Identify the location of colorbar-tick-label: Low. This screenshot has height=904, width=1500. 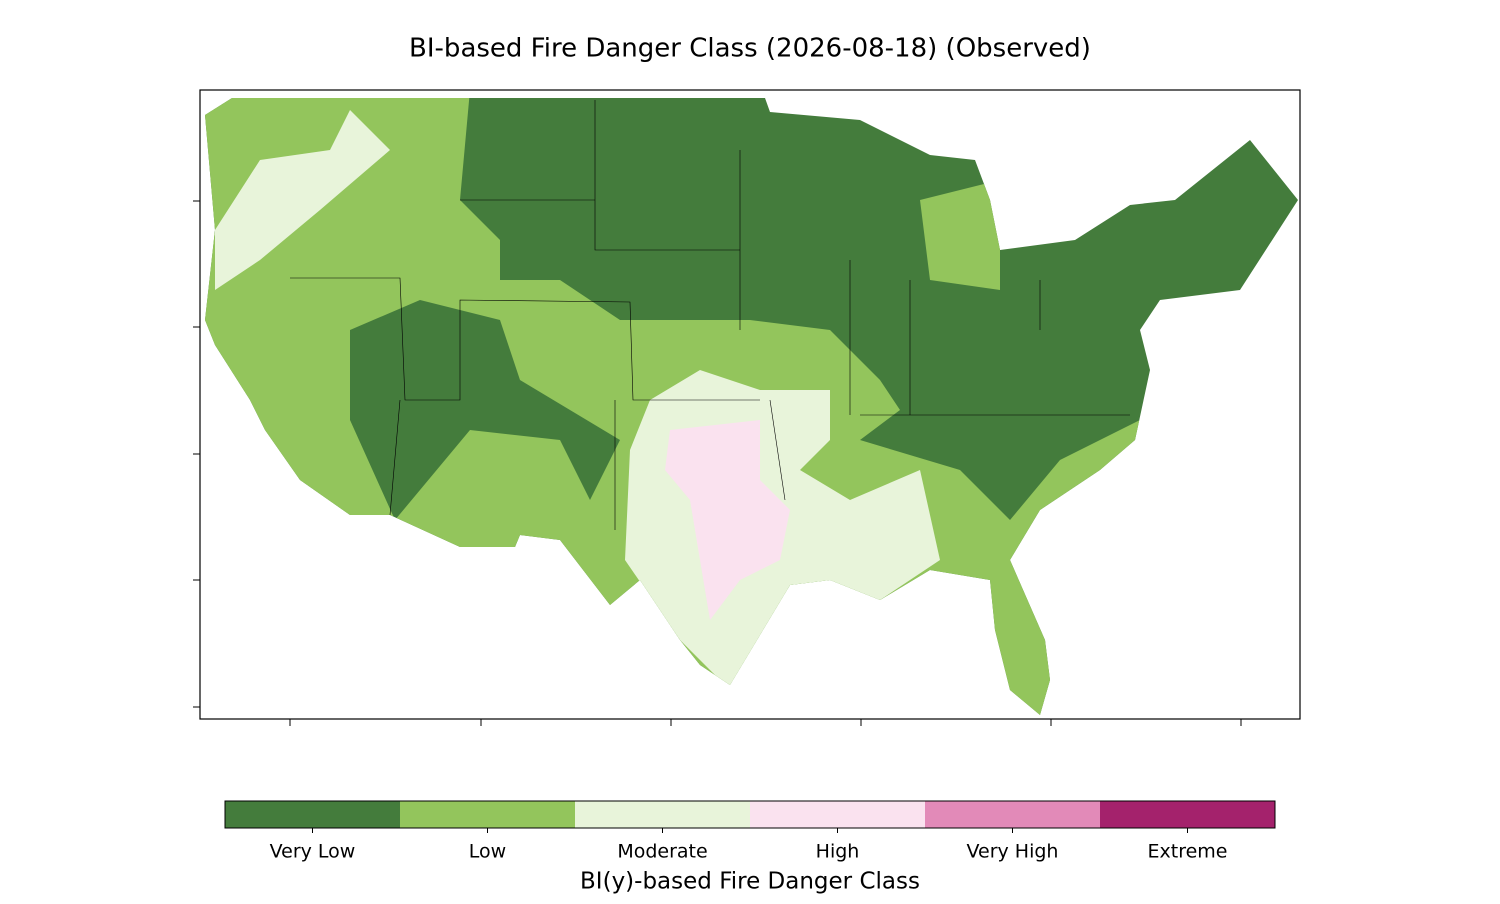
(487, 852).